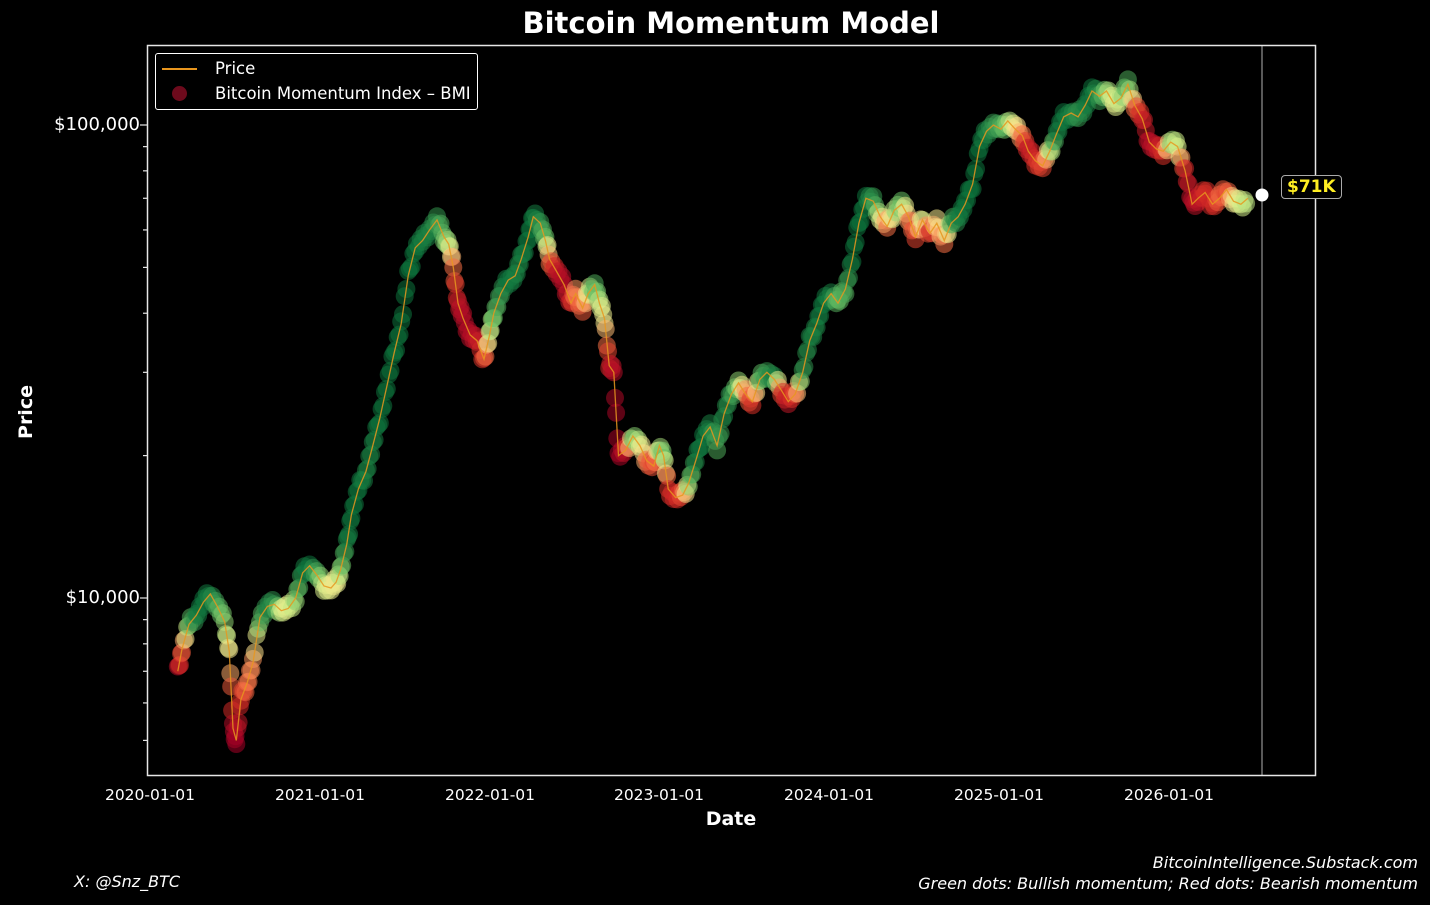 The image size is (1430, 905). What do you see at coordinates (731, 819) in the screenshot?
I see `x-axis-label: Date` at bounding box center [731, 819].